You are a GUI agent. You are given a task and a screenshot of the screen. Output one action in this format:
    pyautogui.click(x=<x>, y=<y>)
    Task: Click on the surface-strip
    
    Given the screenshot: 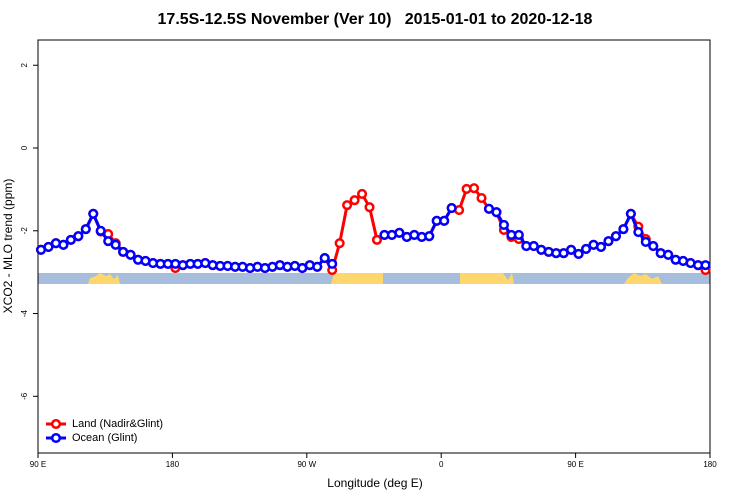 What is the action you would take?
    pyautogui.click(x=374, y=278)
    